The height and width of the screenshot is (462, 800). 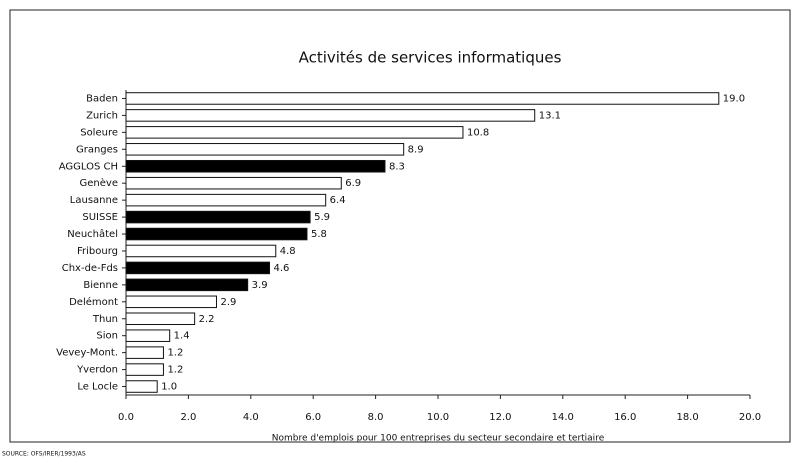 I want to click on value-label: 8.3, so click(x=397, y=166).